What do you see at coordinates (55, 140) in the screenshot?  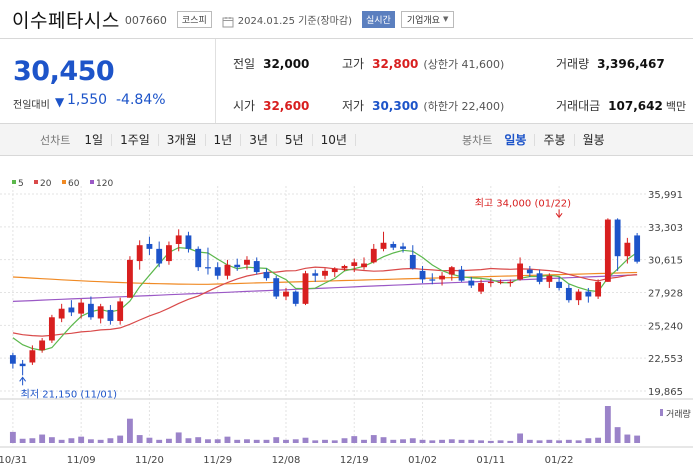 I see `line-chart-label: 선차트` at bounding box center [55, 140].